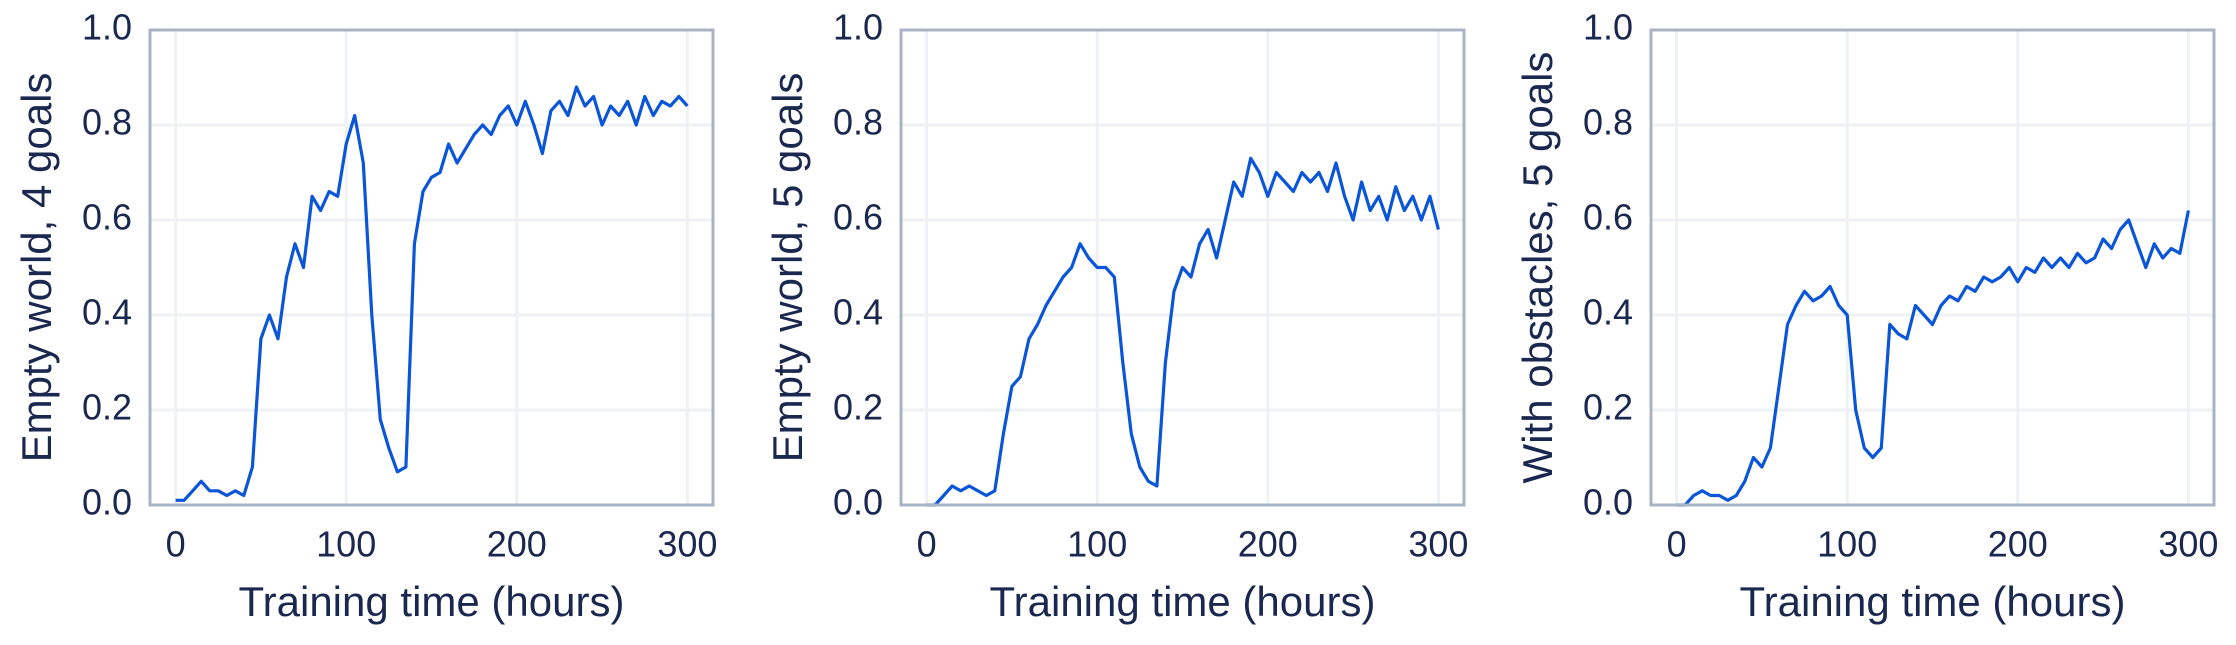 The height and width of the screenshot is (645, 2236). What do you see at coordinates (36, 268) in the screenshot?
I see `y-axis-label: Empty world, 4 goals` at bounding box center [36, 268].